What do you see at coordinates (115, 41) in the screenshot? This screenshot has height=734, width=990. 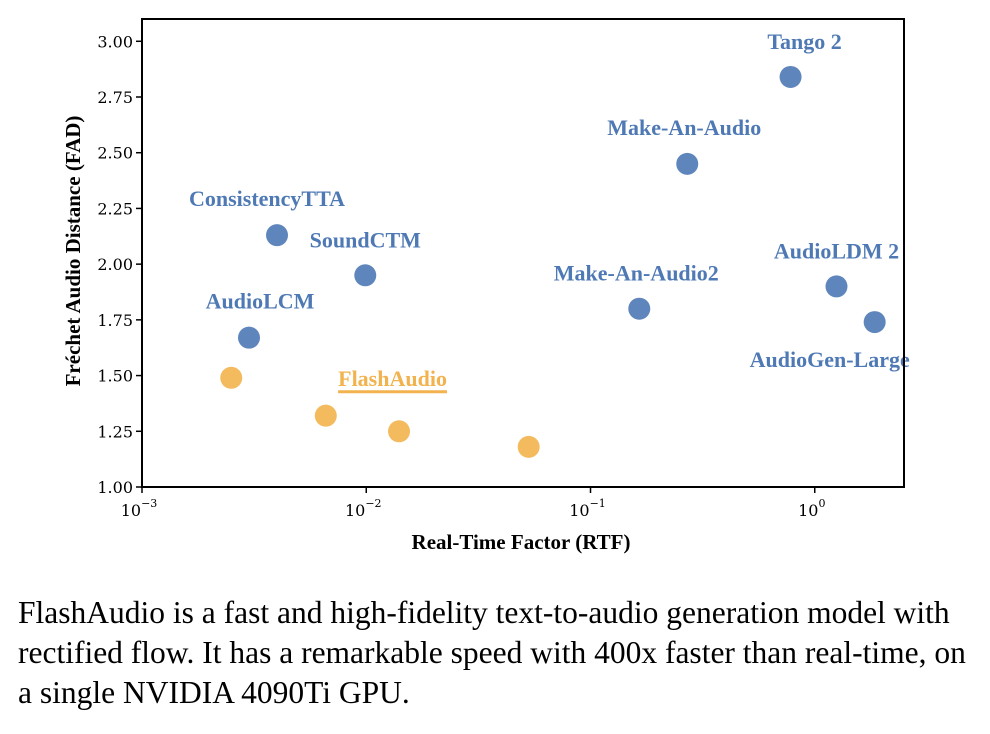 I see `y-tick-label: 3.00` at bounding box center [115, 41].